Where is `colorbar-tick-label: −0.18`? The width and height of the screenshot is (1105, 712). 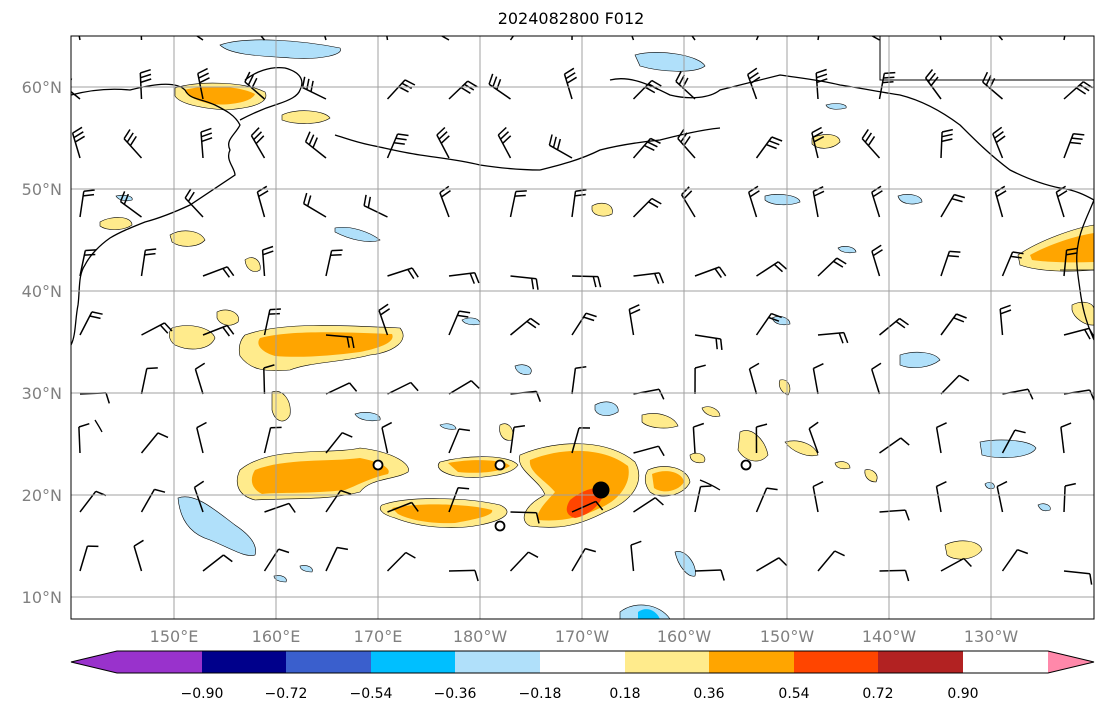 colorbar-tick-label: −0.18 is located at coordinates (540, 694).